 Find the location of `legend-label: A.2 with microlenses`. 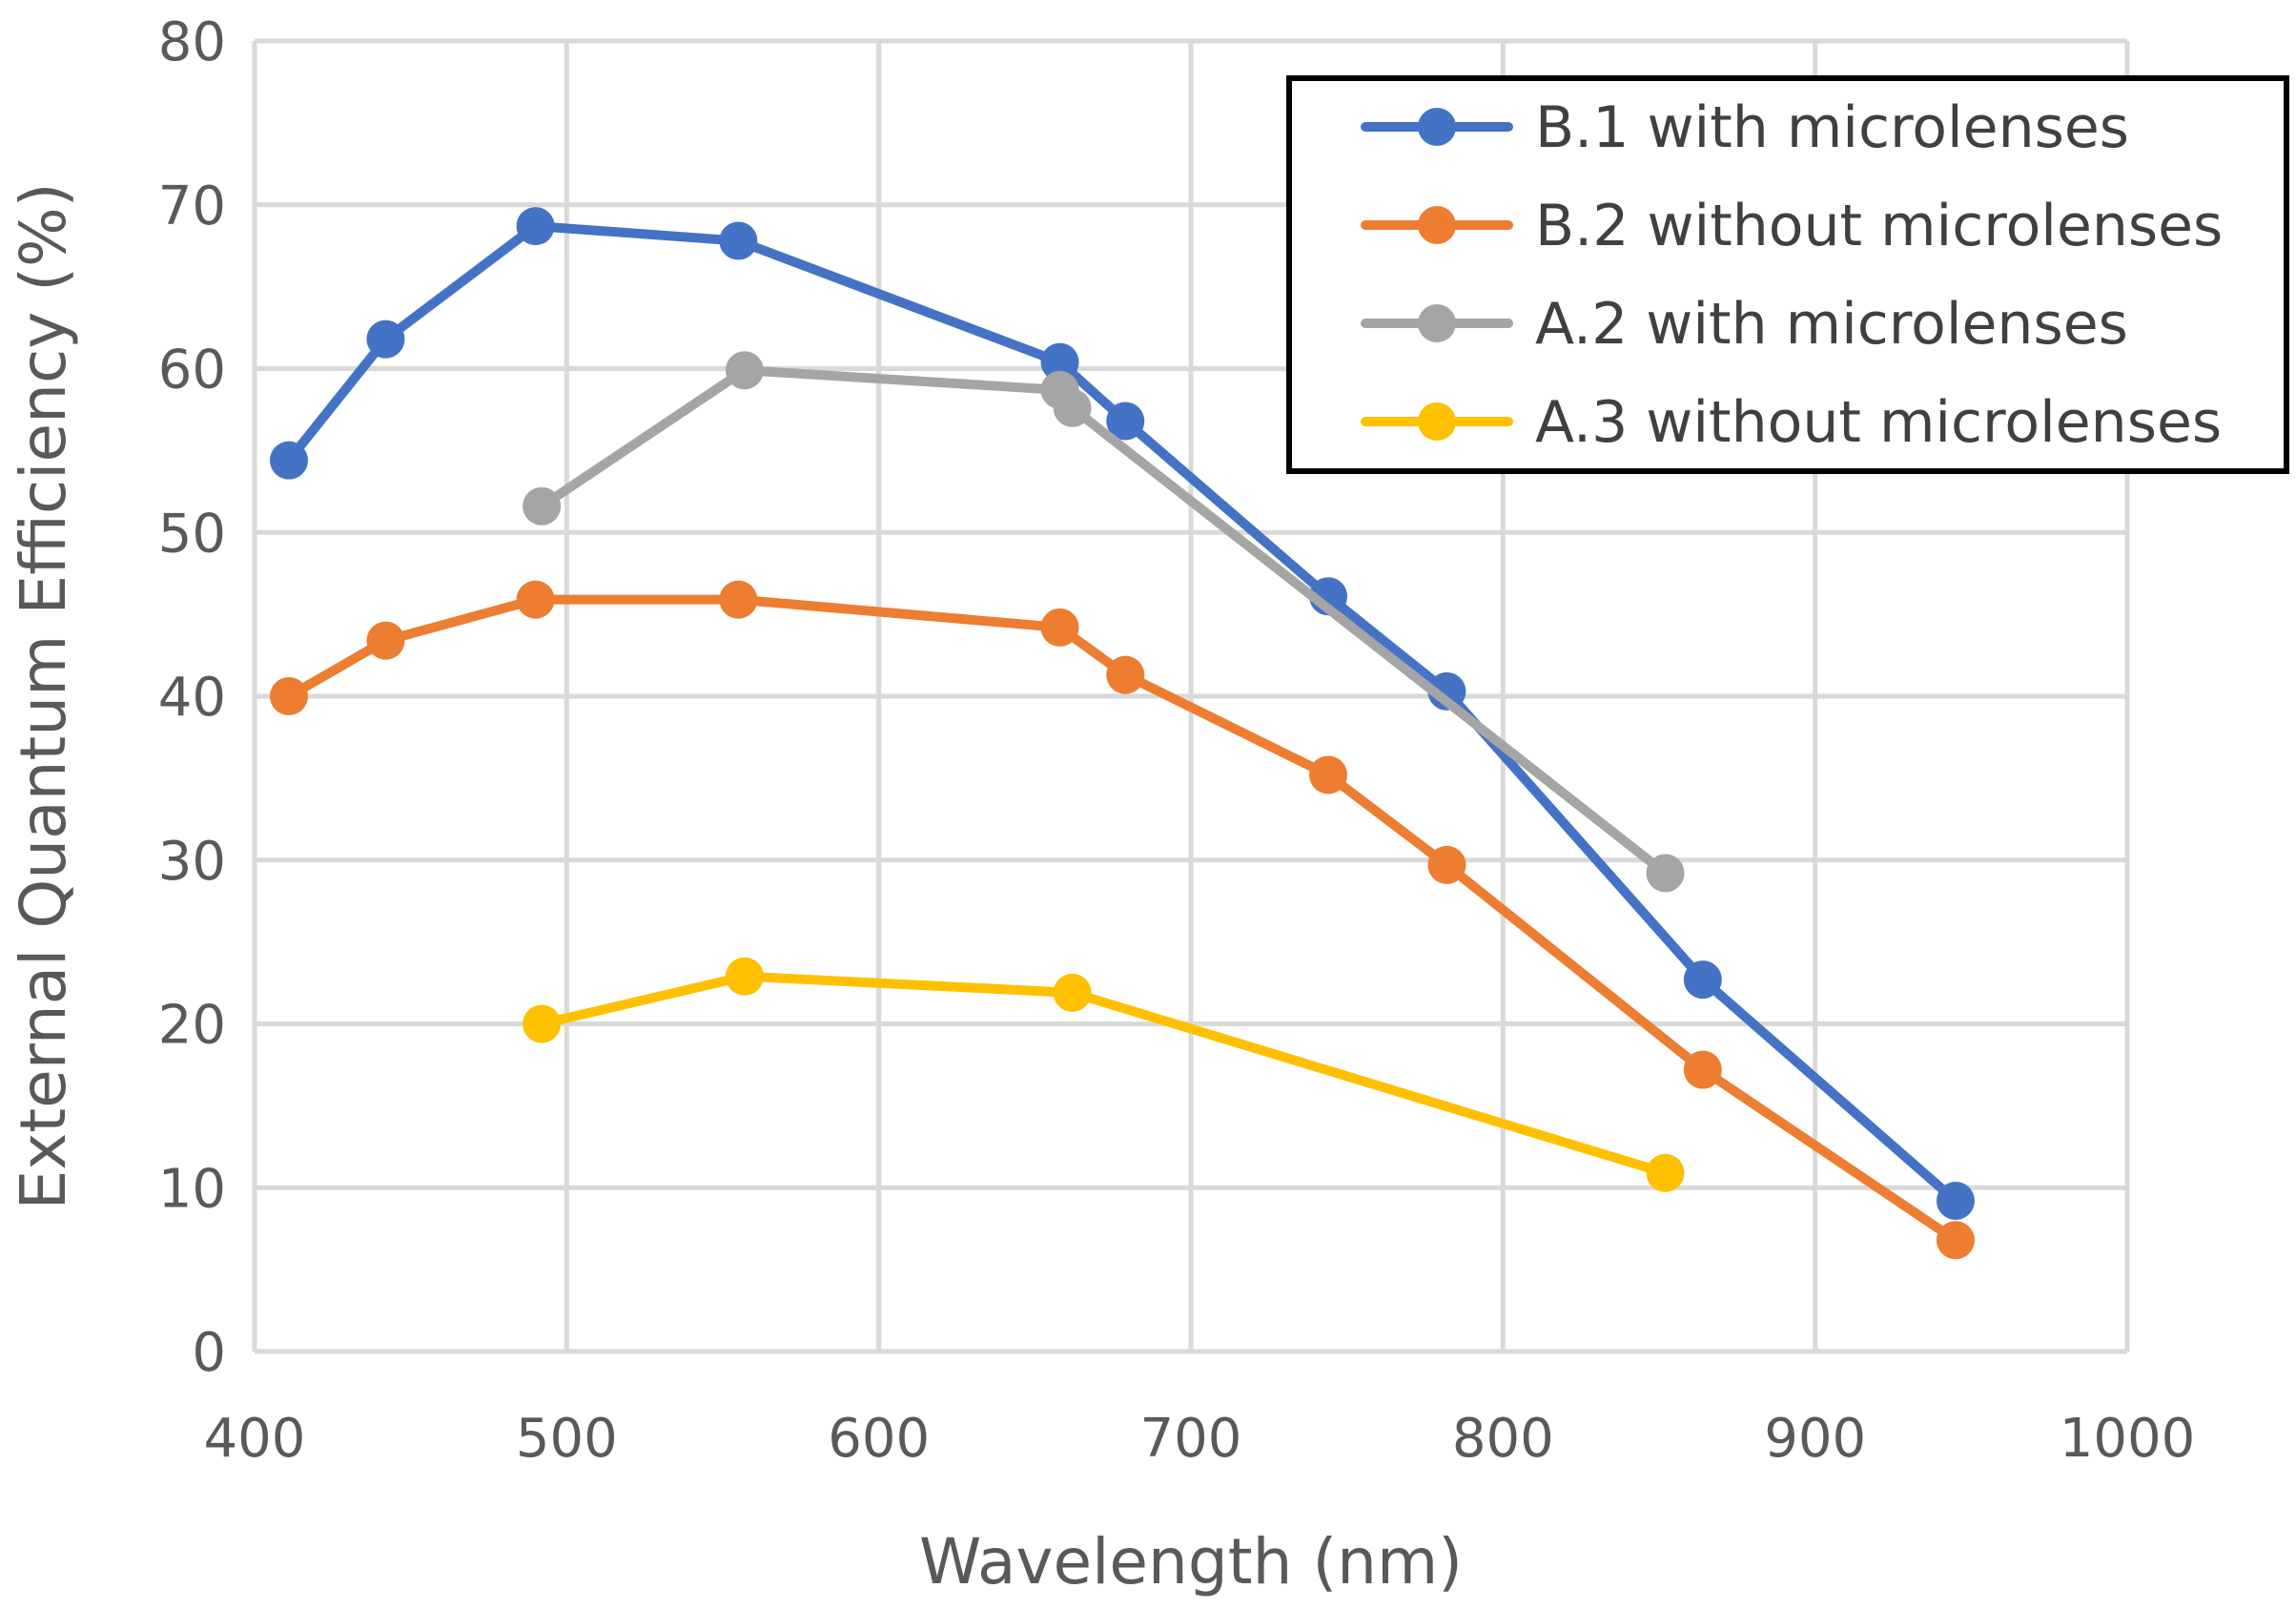

legend-label: A.2 with microlenses is located at coordinates (1832, 325).